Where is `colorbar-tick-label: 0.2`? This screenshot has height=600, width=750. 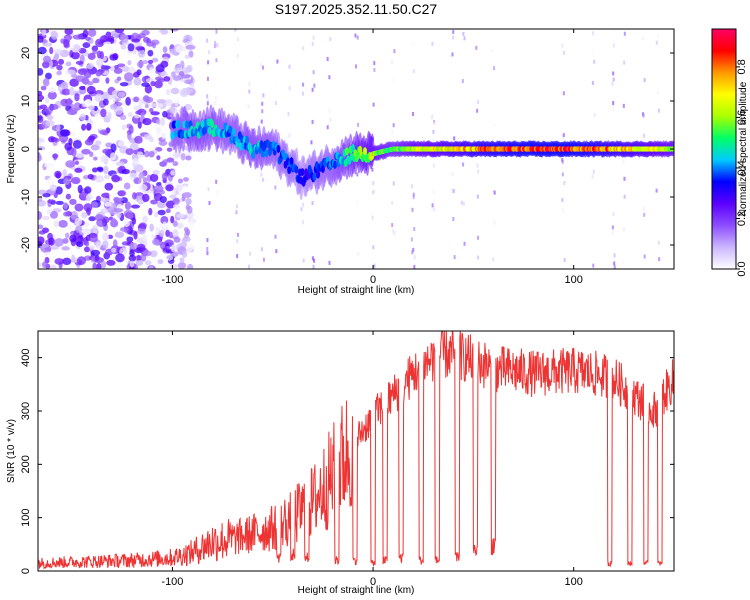
colorbar-tick-label: 0.2 is located at coordinates (742, 218).